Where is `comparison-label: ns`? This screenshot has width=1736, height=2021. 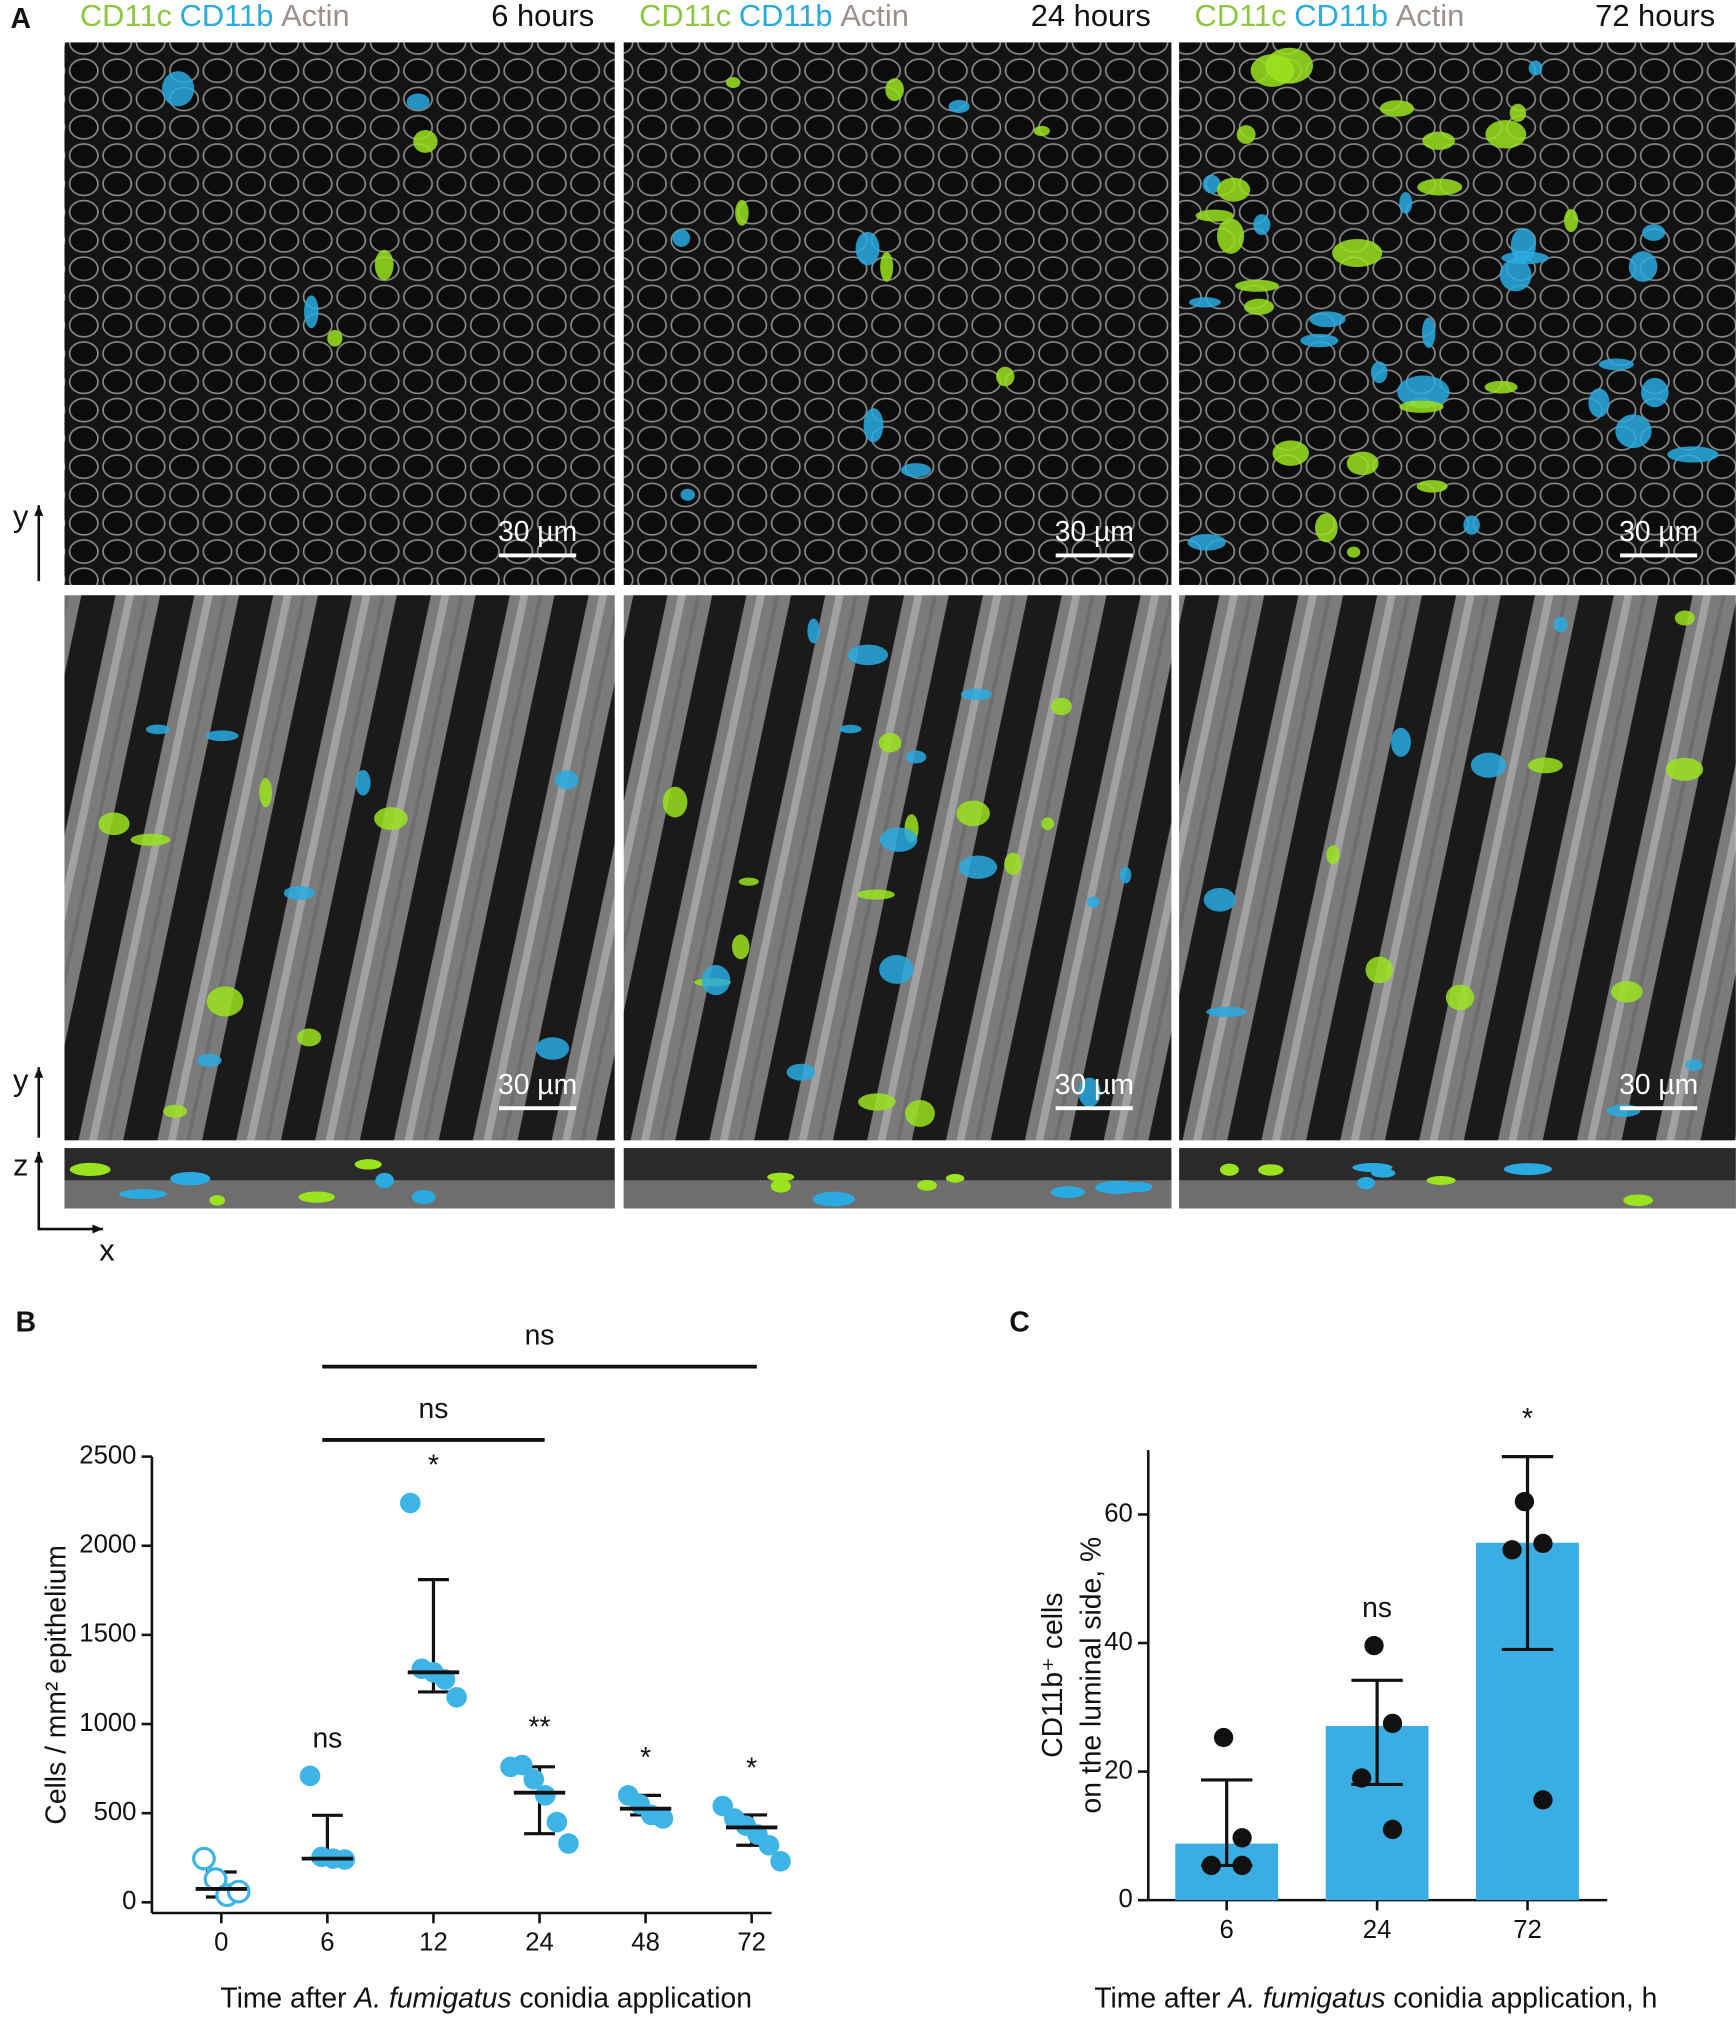
comparison-label: ns is located at coordinates (540, 1335).